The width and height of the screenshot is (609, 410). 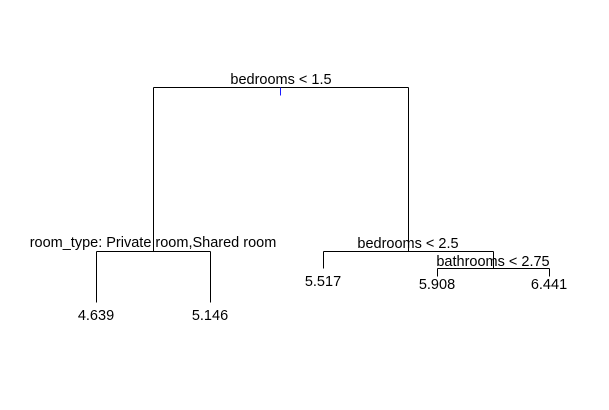 I want to click on left-split-label: room_type: Private room,Shared room, so click(x=153, y=243).